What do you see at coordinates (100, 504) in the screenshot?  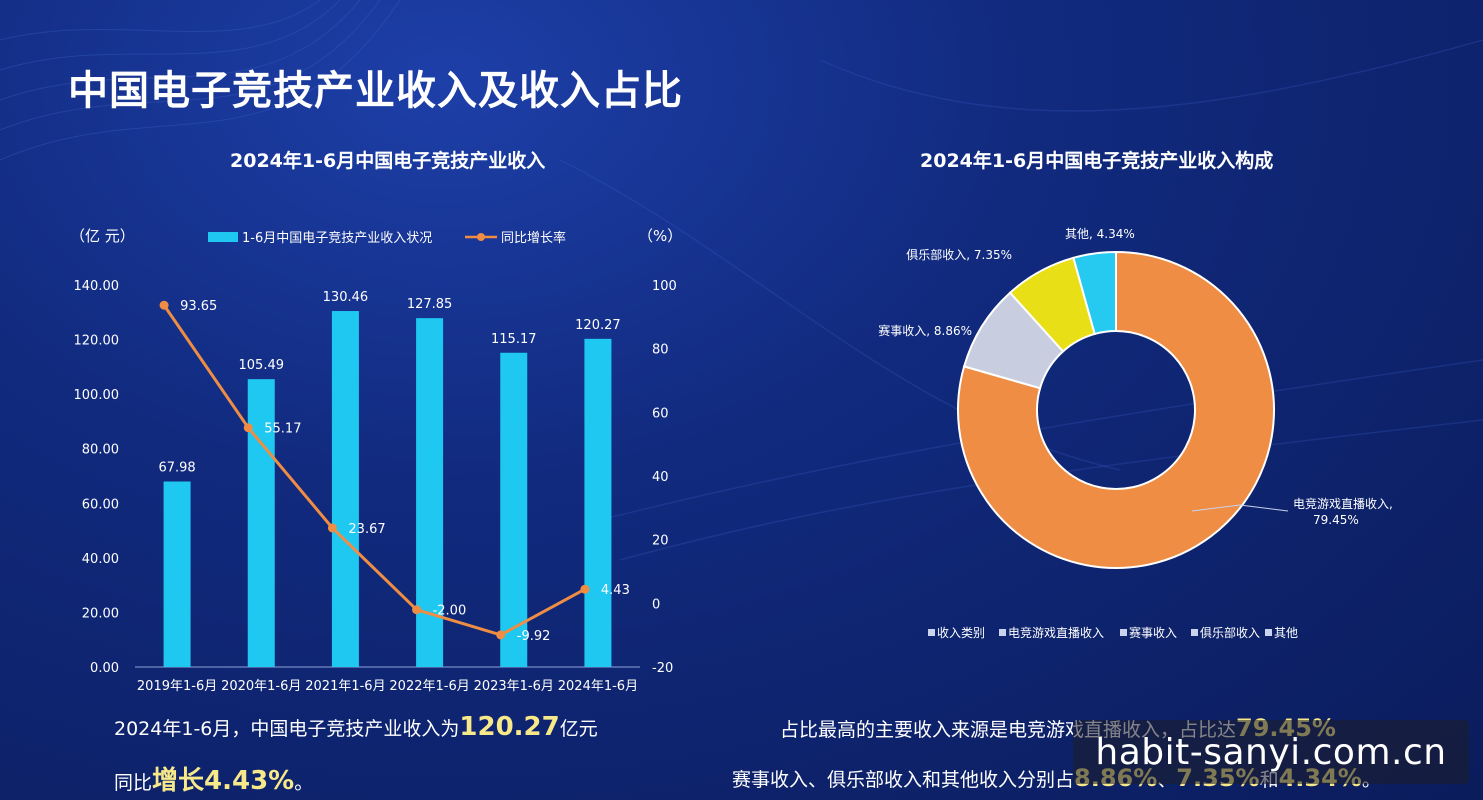 I see `y-tick-label: 60.00` at bounding box center [100, 504].